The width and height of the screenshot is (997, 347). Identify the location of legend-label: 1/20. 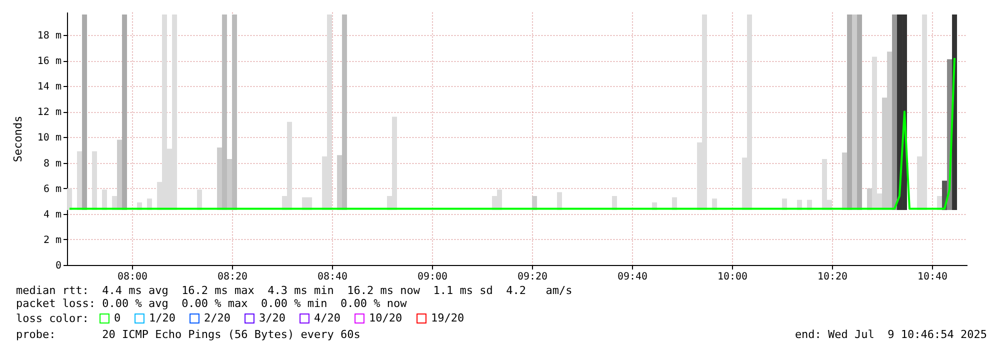
(162, 318).